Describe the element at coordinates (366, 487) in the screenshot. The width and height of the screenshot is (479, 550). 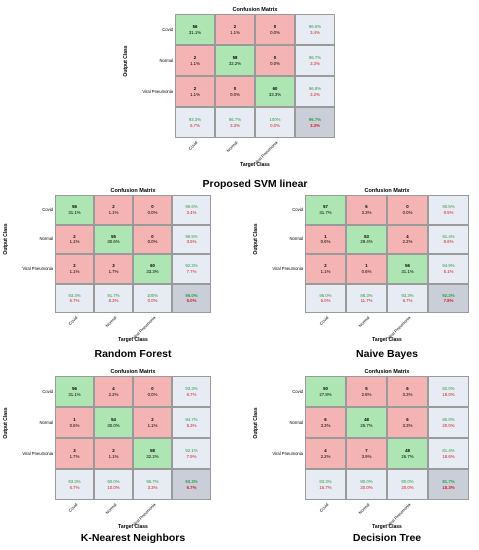
I see `error-value: 20.0%` at that location.